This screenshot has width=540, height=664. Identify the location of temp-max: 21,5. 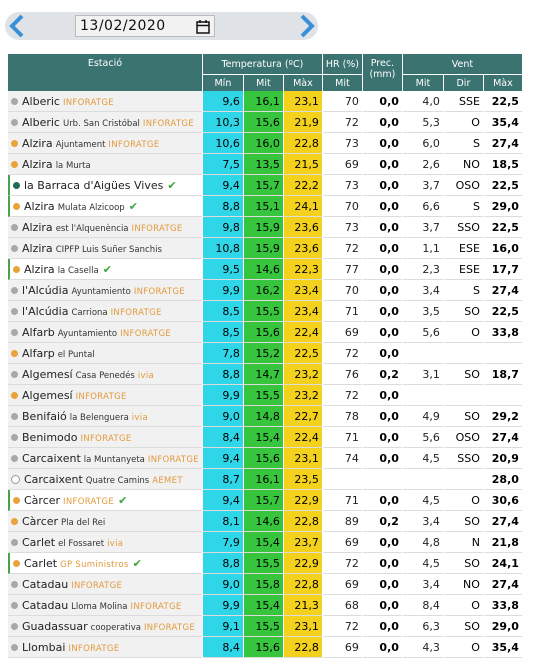
(302, 164).